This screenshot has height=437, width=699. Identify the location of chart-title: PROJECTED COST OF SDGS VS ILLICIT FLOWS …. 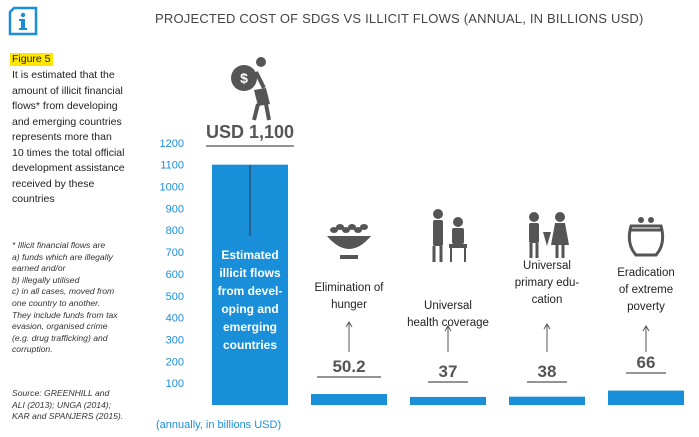
(399, 18).